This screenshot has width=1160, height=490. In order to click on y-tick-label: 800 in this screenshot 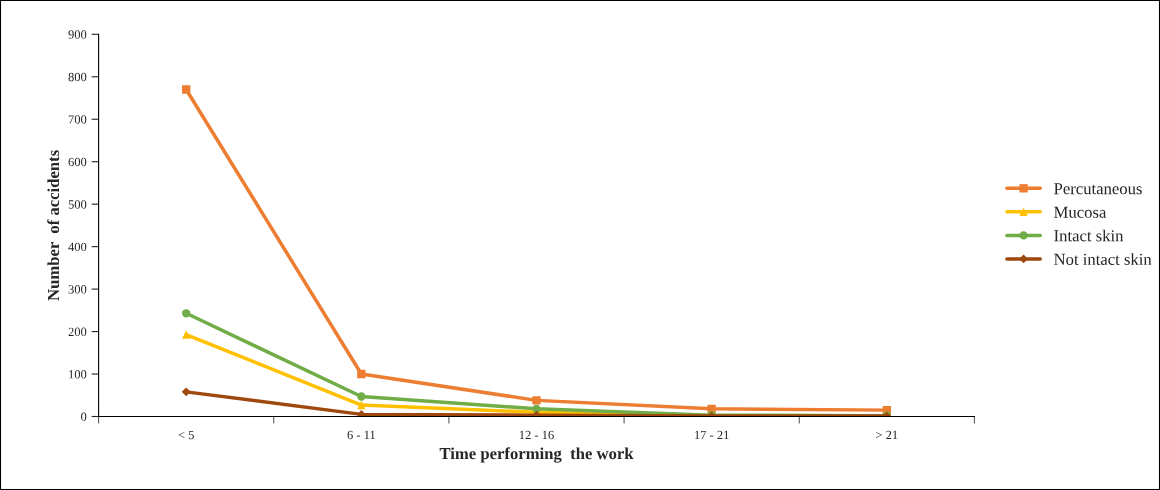, I will do `click(77, 77)`.